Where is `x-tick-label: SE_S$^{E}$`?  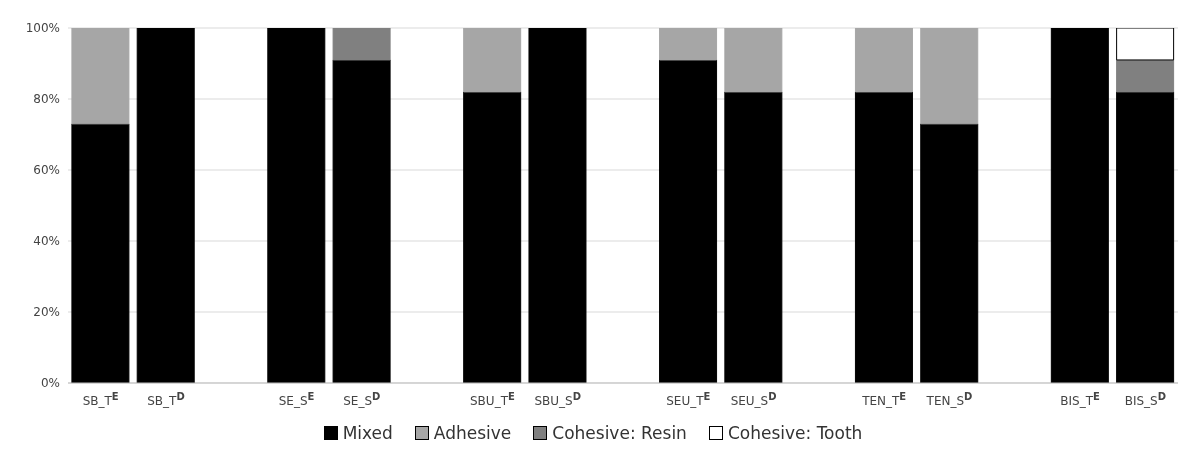
x-tick-label: SE_S$^{E}$ is located at coordinates (296, 399).